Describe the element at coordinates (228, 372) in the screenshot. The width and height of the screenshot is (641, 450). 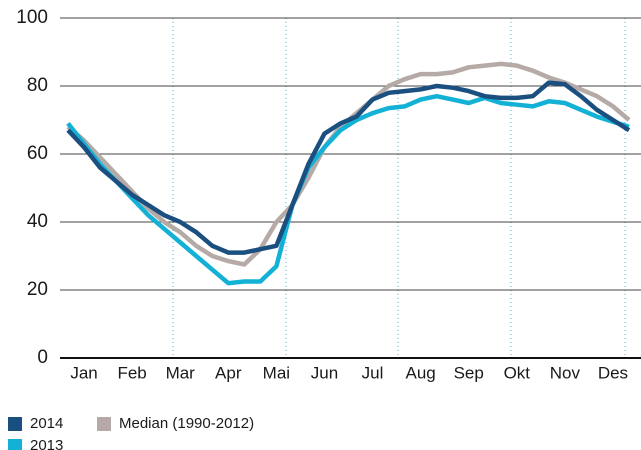
I see `x-tick-label: Apr` at that location.